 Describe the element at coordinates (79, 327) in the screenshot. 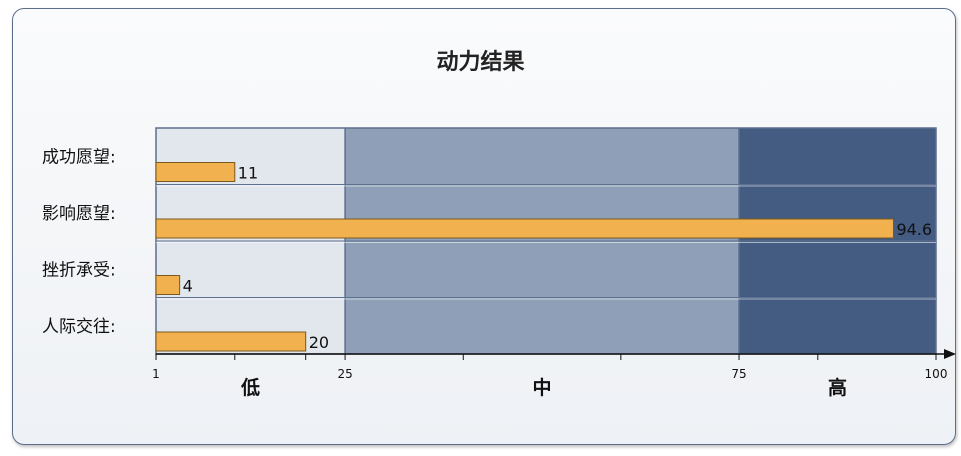

I see `category-label-3: 人际交往:` at that location.